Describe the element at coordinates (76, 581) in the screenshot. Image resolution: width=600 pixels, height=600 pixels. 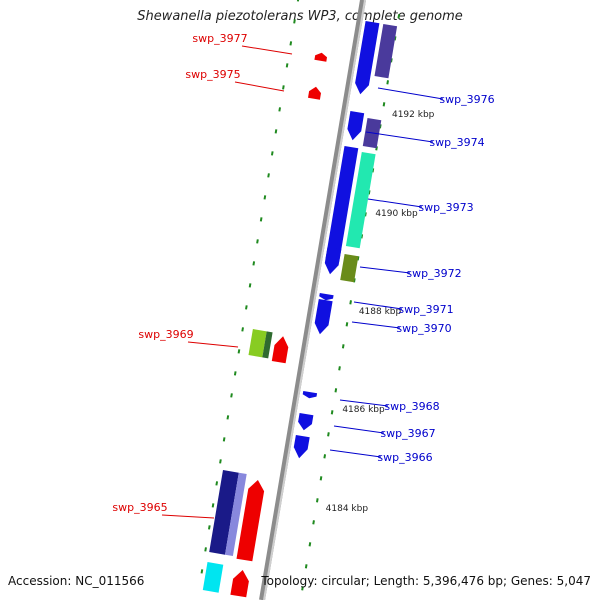
I see `accession-label: Accession: NC_011566` at that location.